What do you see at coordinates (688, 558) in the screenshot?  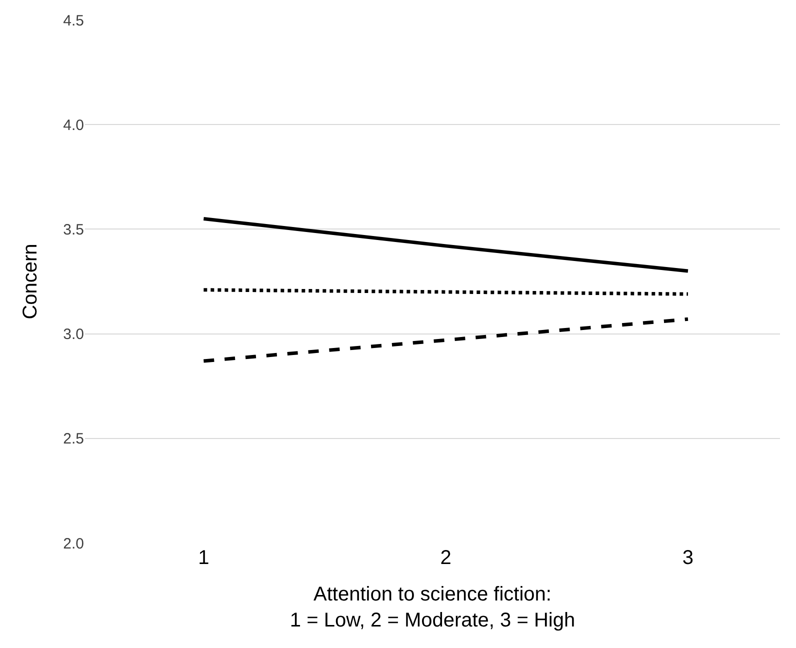 I see `x-tick-label: 3` at bounding box center [688, 558].